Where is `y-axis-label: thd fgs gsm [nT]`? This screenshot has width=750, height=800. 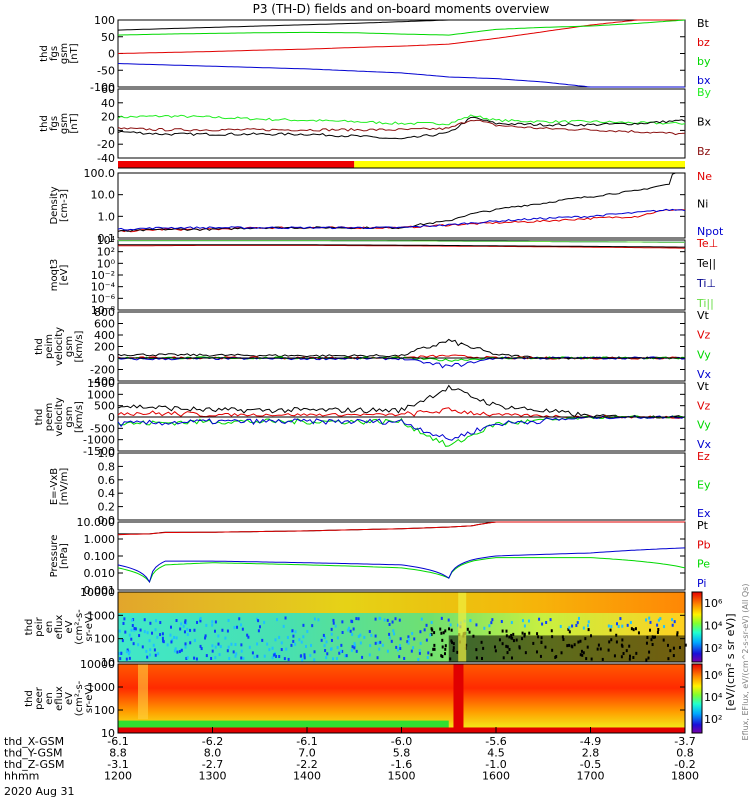 y-axis-label: thd fgs gsm [nT] is located at coordinates (59, 53).